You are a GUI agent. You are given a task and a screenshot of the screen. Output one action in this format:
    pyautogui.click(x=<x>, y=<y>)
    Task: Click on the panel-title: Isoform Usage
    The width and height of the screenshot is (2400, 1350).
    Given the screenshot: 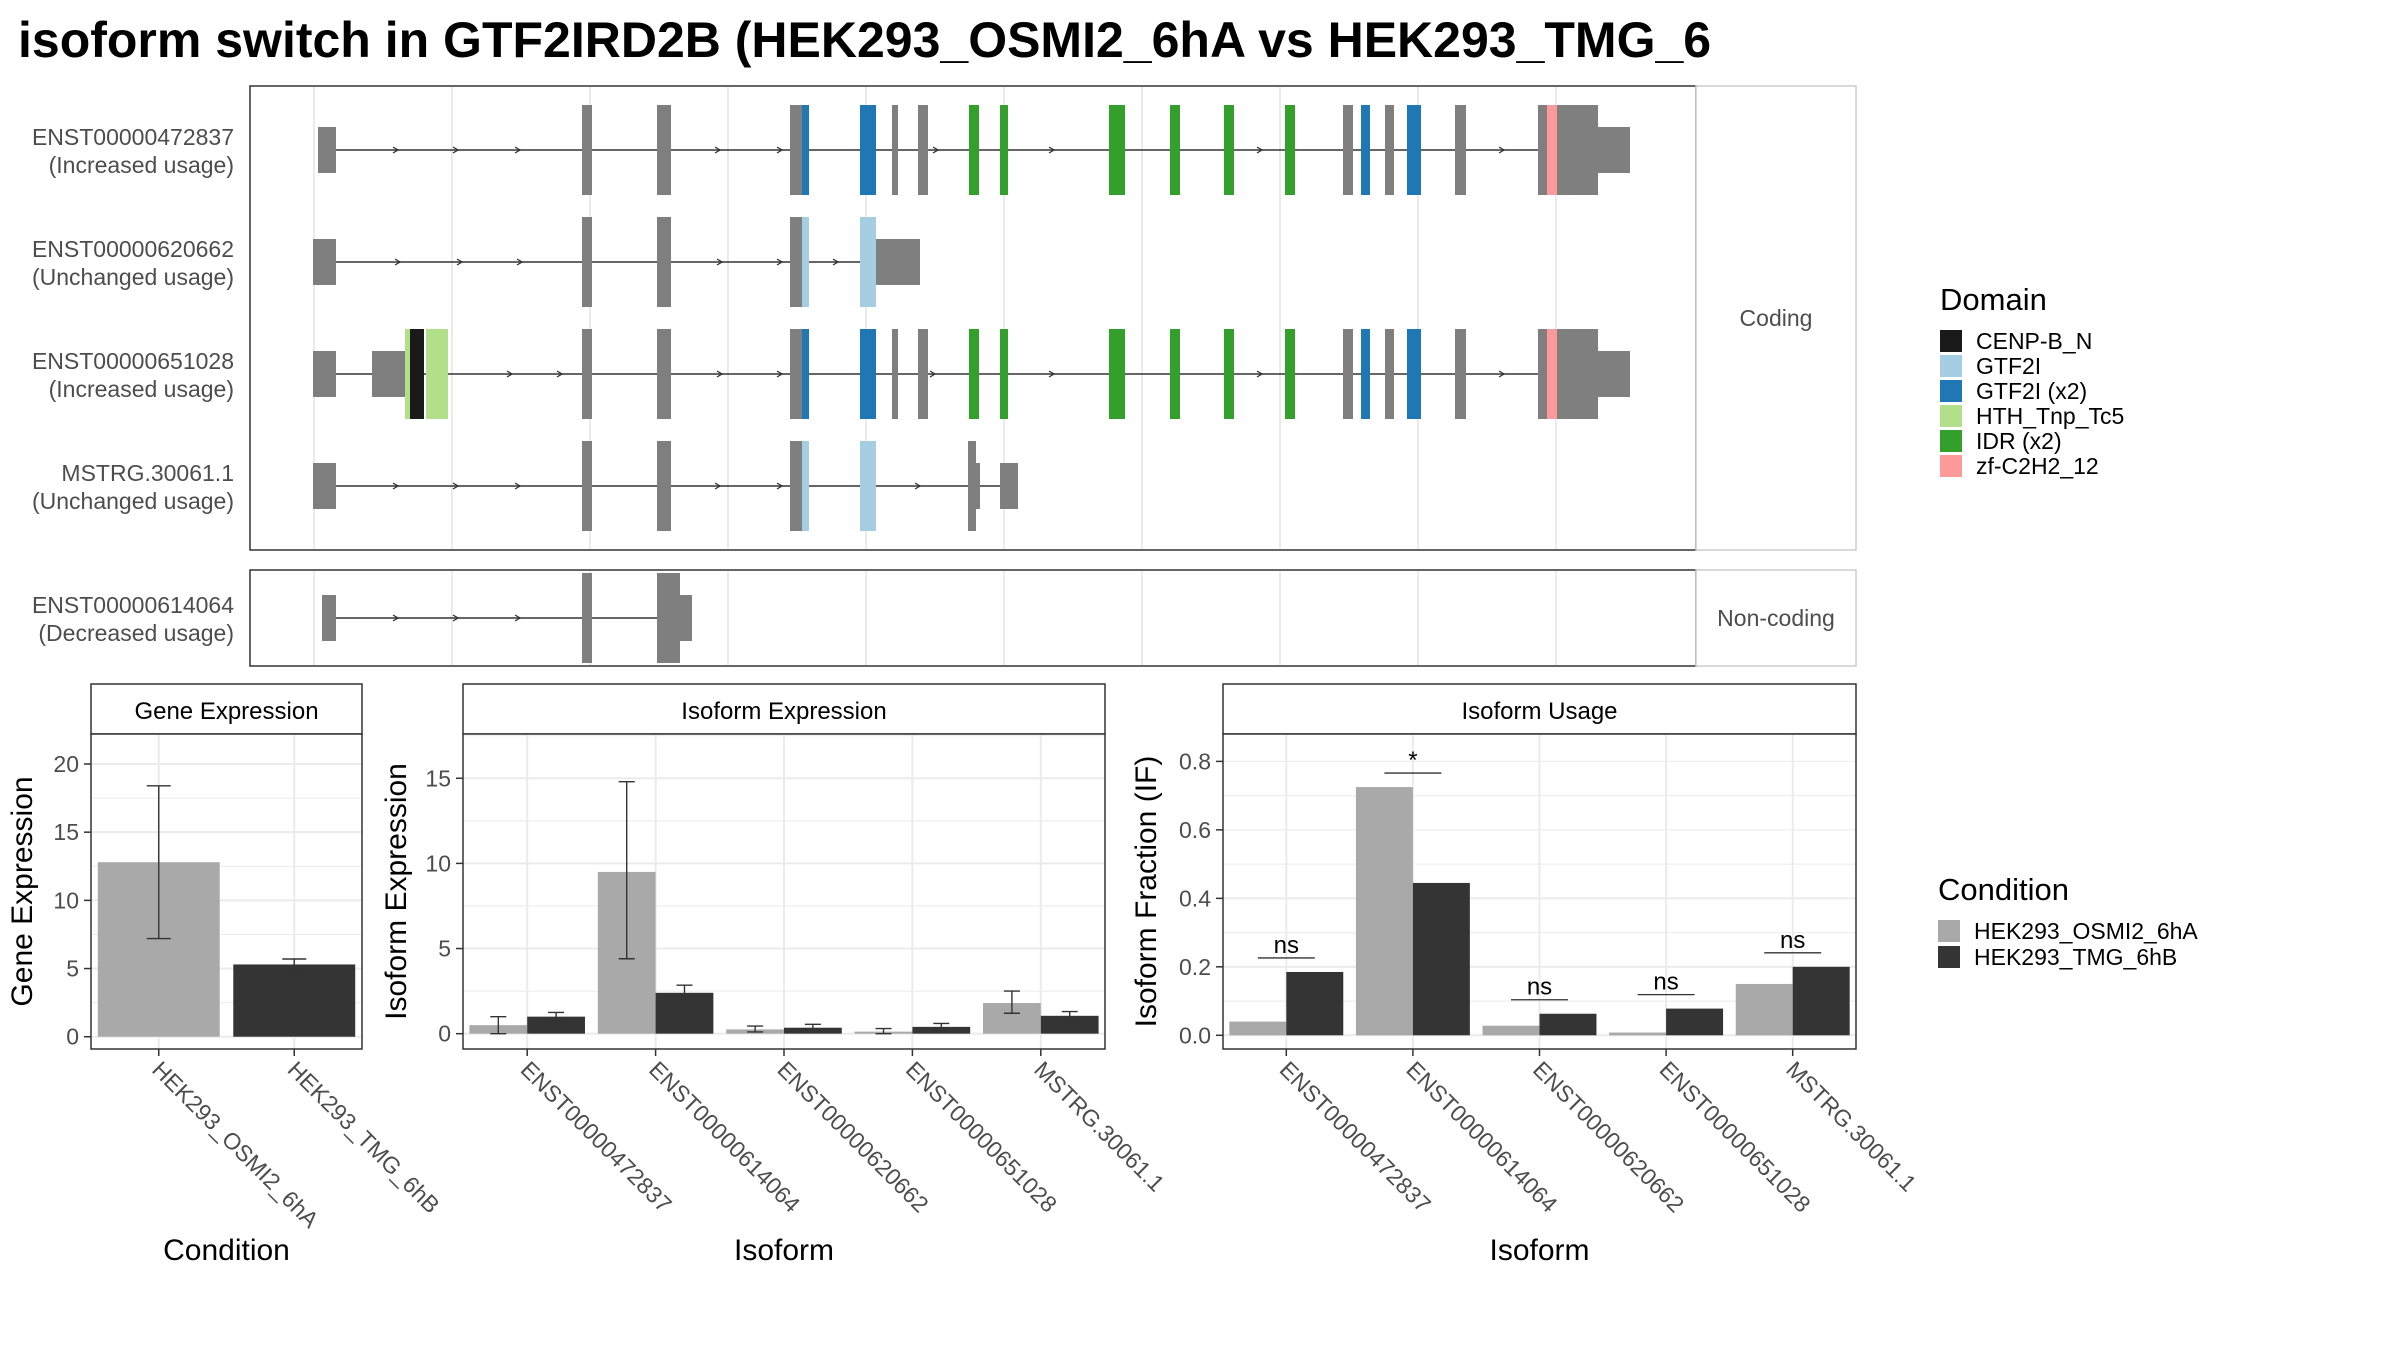 What is the action you would take?
    pyautogui.click(x=1539, y=711)
    